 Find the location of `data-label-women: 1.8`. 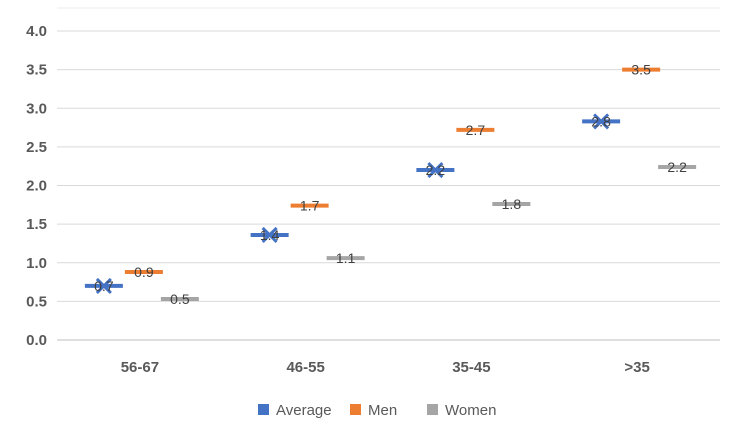

data-label-women: 1.8 is located at coordinates (512, 204).